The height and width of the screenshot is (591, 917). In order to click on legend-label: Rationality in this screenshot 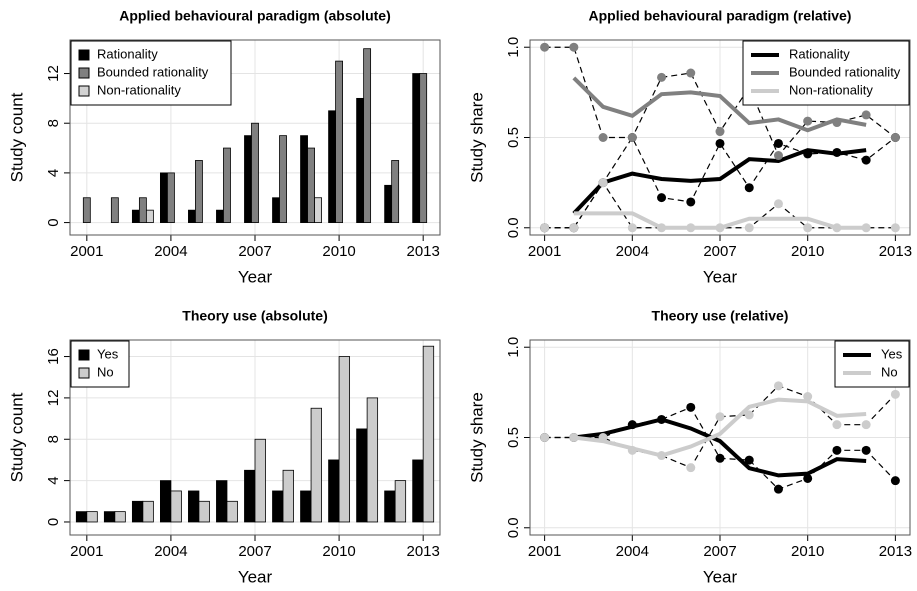, I will do `click(127, 53)`.